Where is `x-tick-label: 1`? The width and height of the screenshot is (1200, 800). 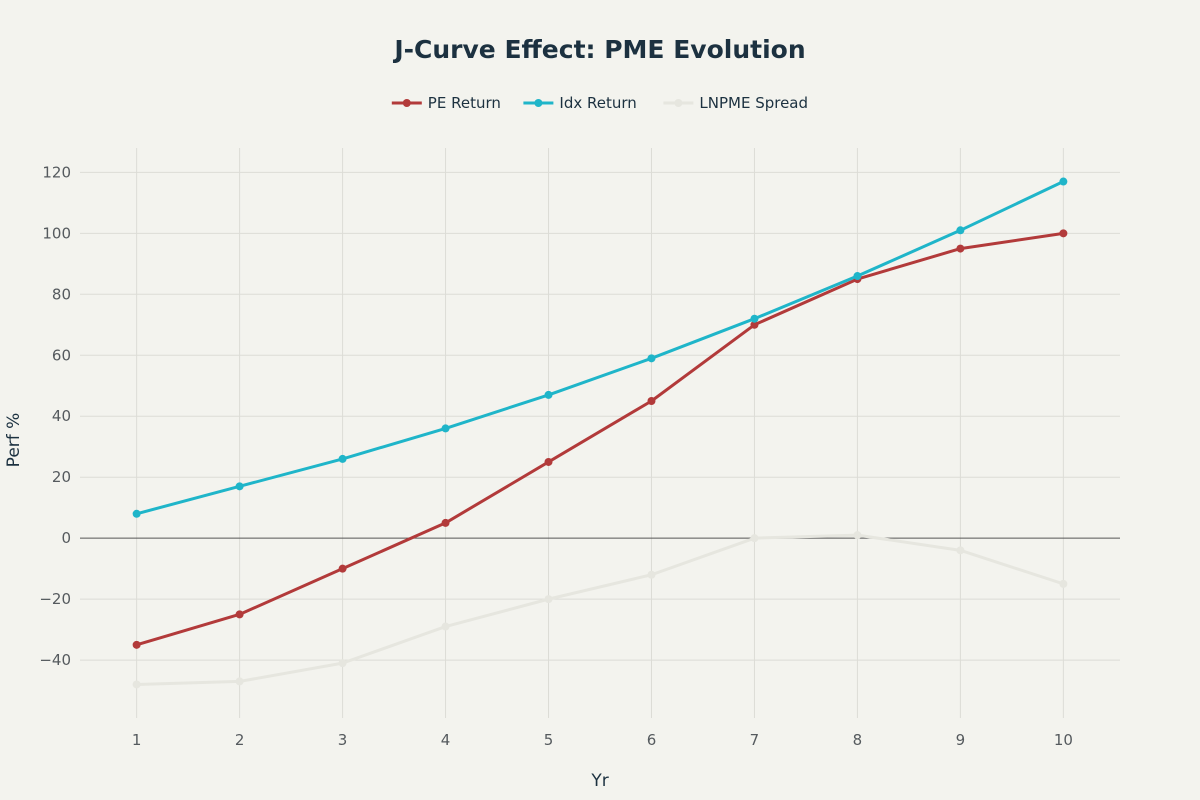 x-tick-label: 1 is located at coordinates (137, 740).